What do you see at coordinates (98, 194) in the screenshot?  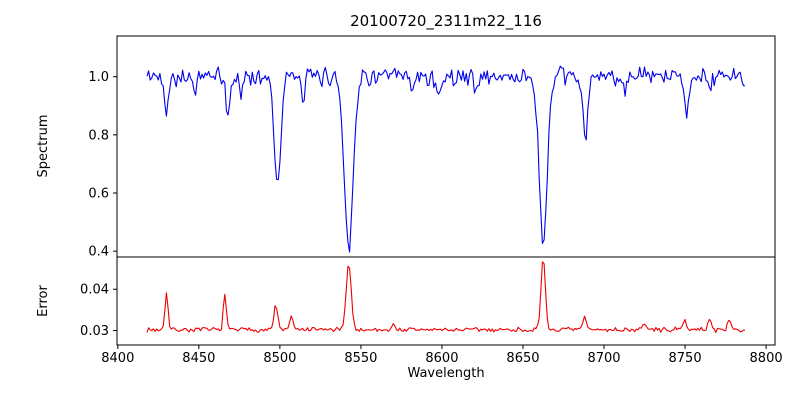 I see `y-tick-label-spectrum: 0.6` at bounding box center [98, 194].